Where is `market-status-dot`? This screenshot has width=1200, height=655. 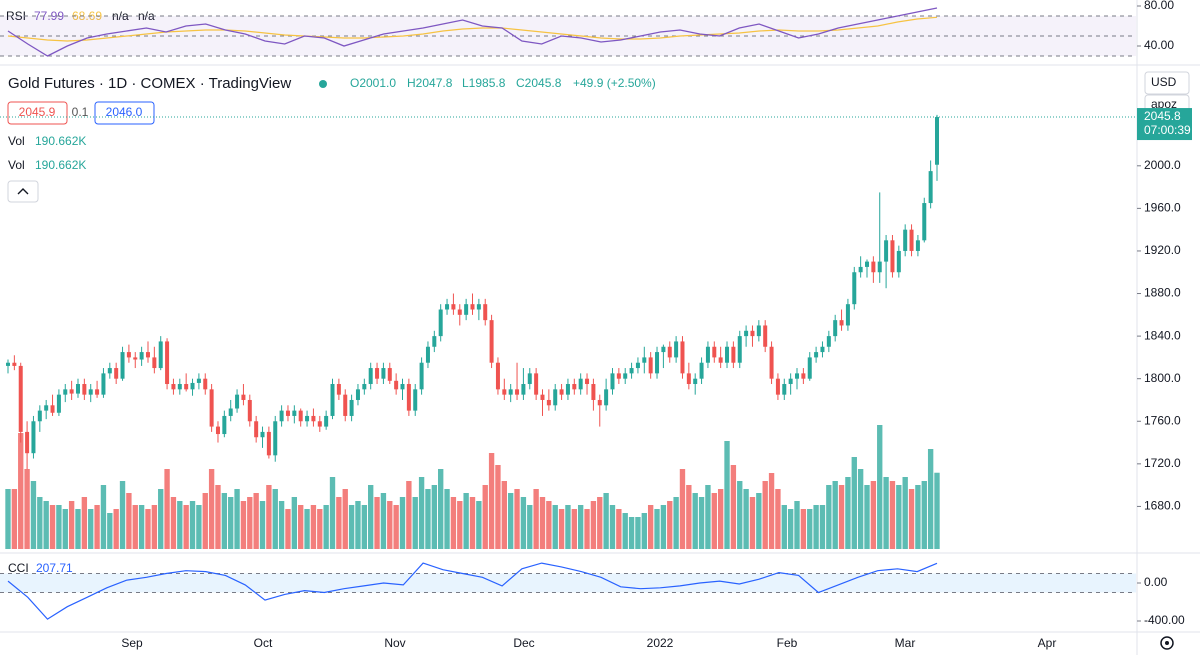 market-status-dot is located at coordinates (323, 84).